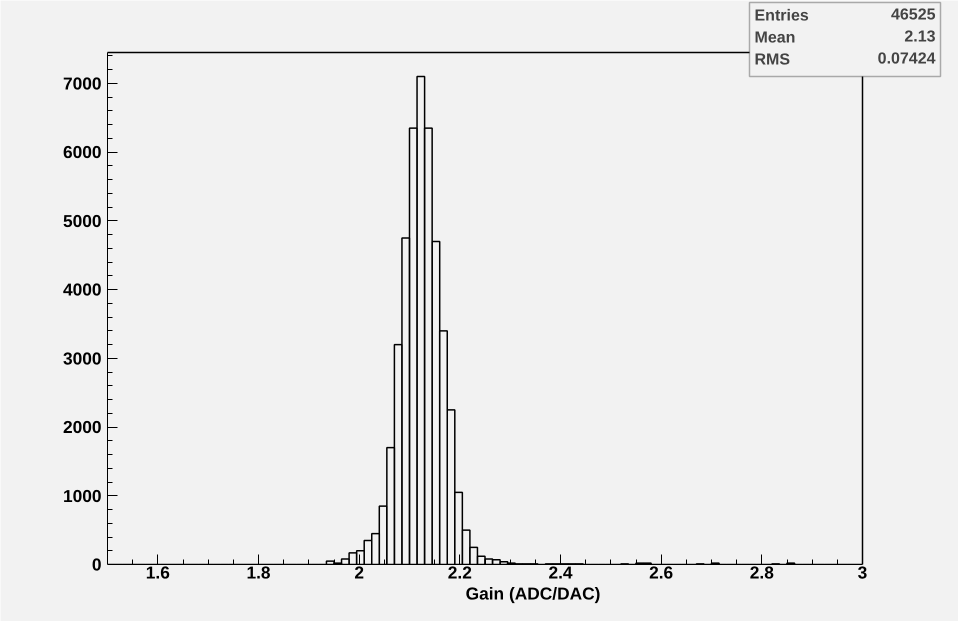 This screenshot has height=621, width=958. What do you see at coordinates (359, 572) in the screenshot?
I see `x-tick-label: 2` at bounding box center [359, 572].